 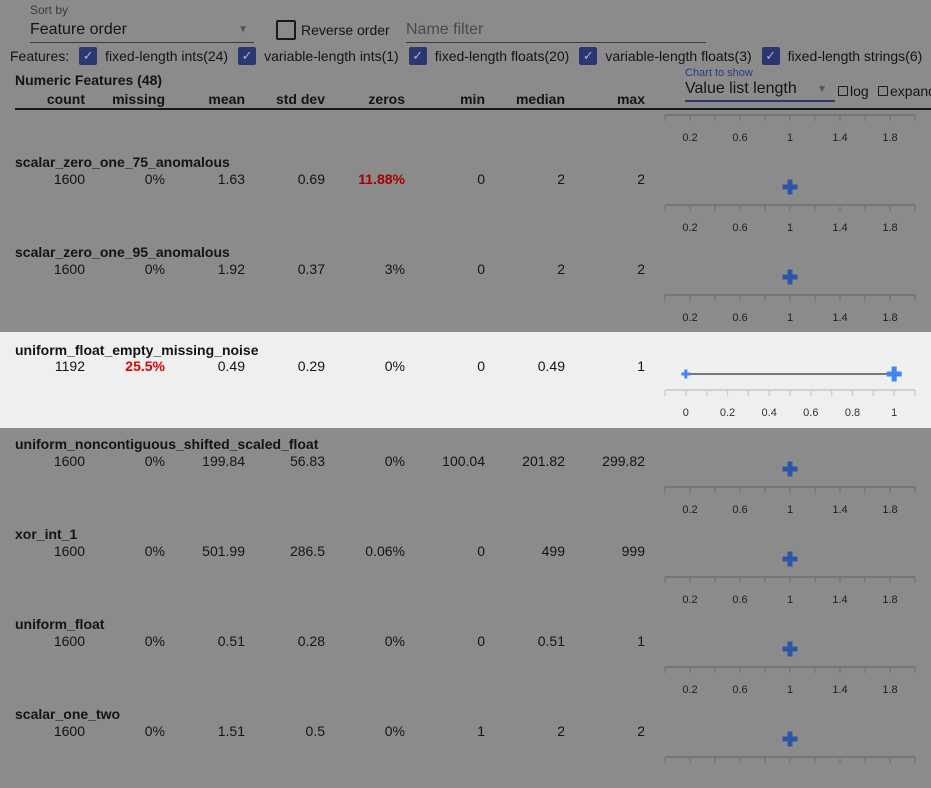 What do you see at coordinates (69, 366) in the screenshot?
I see `cell-count: 1192` at bounding box center [69, 366].